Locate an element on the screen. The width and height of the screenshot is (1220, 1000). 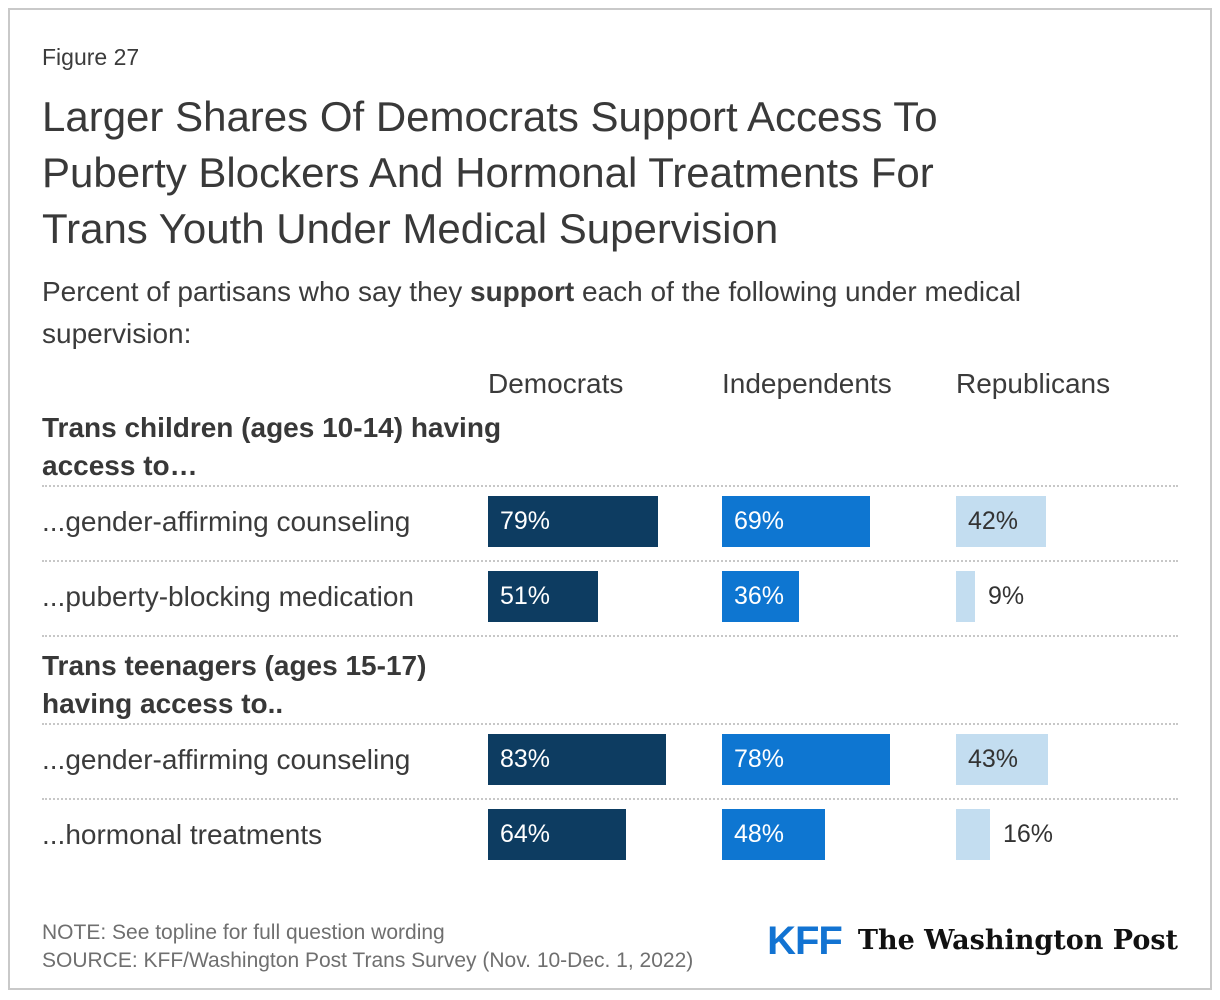
bar-independents: 69% is located at coordinates (796, 521).